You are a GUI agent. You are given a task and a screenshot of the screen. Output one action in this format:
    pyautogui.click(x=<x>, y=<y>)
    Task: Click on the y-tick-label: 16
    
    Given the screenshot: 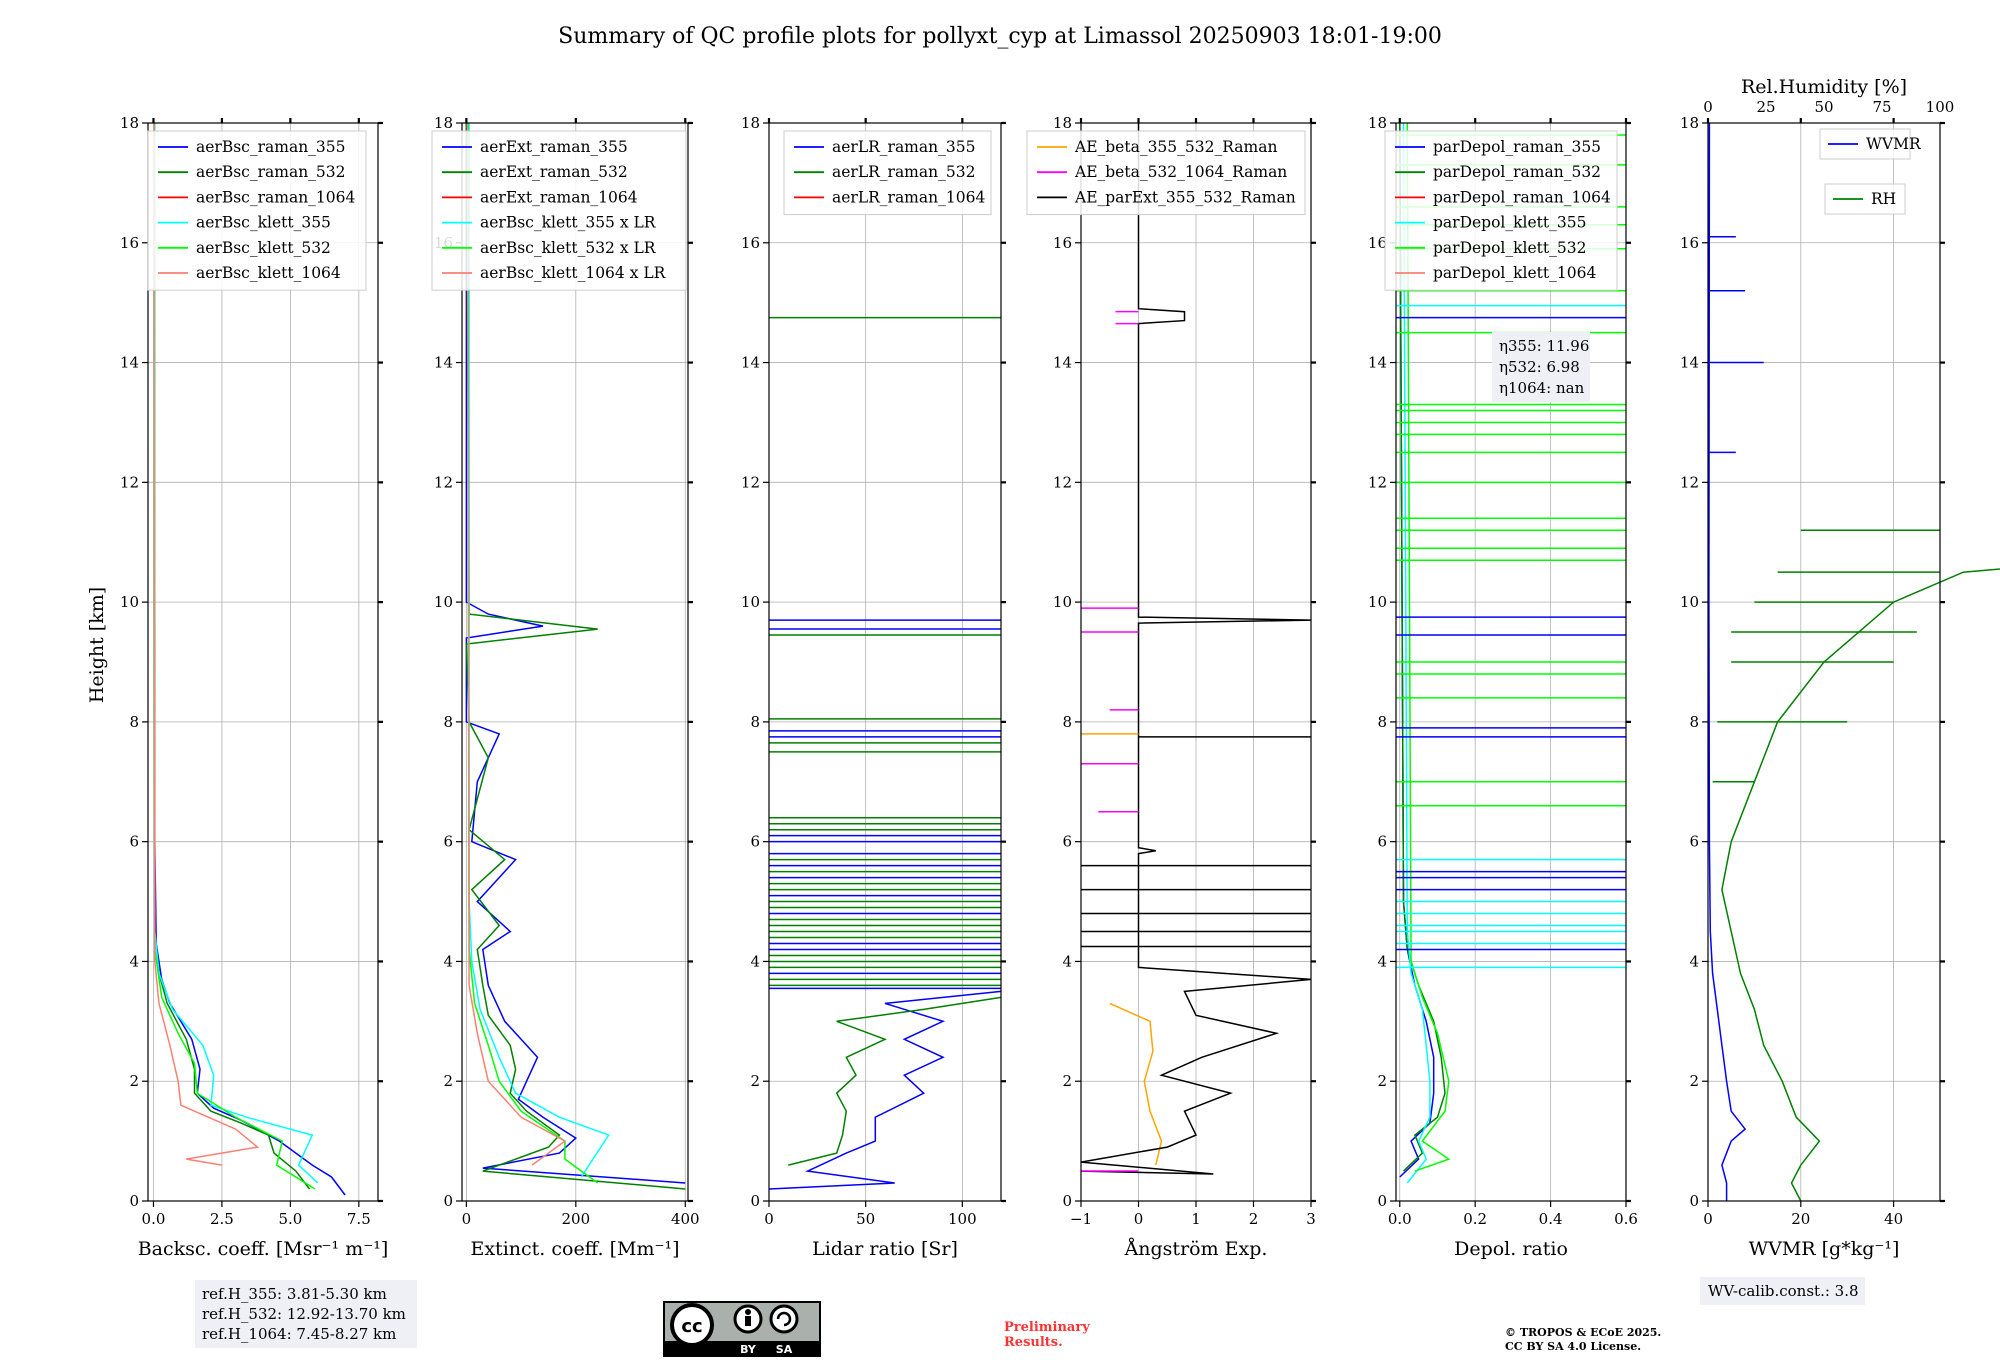 What is the action you would take?
    pyautogui.click(x=1377, y=243)
    